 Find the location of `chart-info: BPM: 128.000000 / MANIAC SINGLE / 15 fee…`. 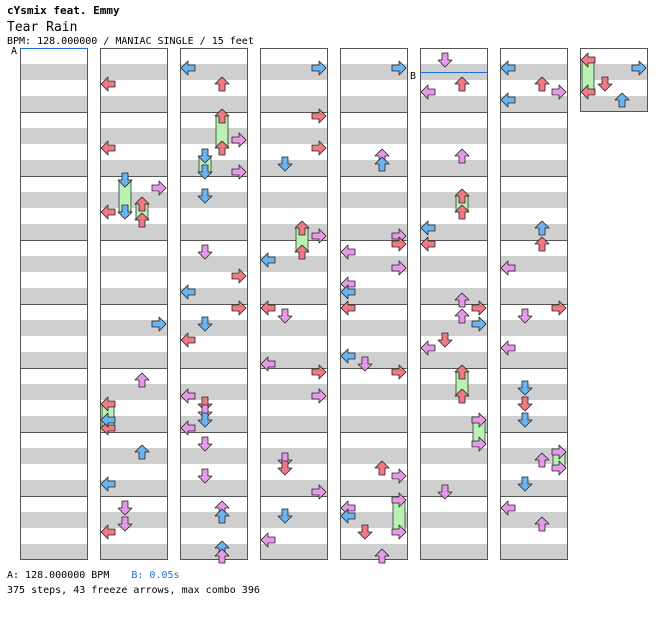

chart-info: BPM: 128.000000 / MANIAC SINGLE / 15 fee… is located at coordinates (130, 41).